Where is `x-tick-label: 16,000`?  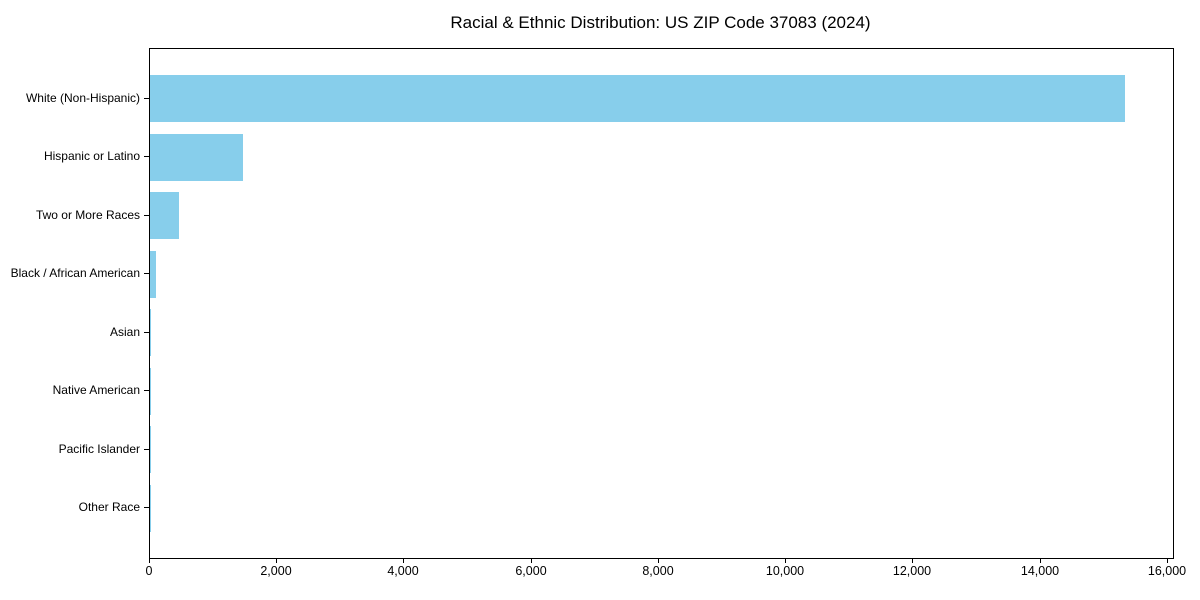 x-tick-label: 16,000 is located at coordinates (1167, 571).